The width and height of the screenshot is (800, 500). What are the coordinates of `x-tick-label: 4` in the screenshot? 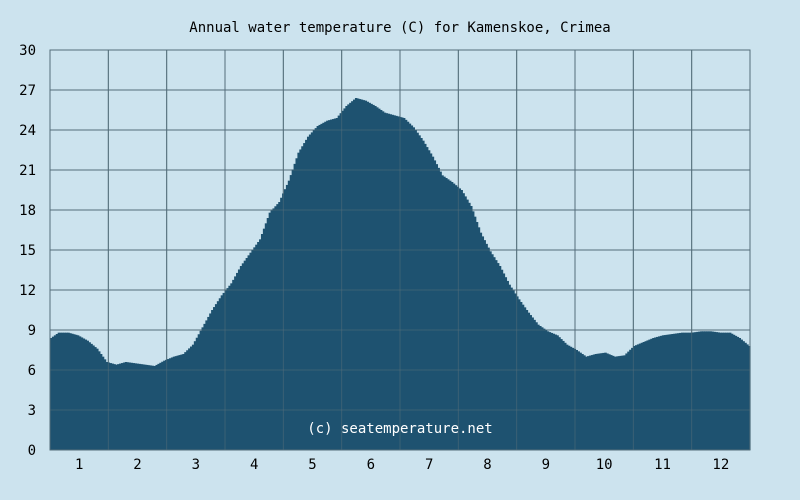 It's located at (254, 465).